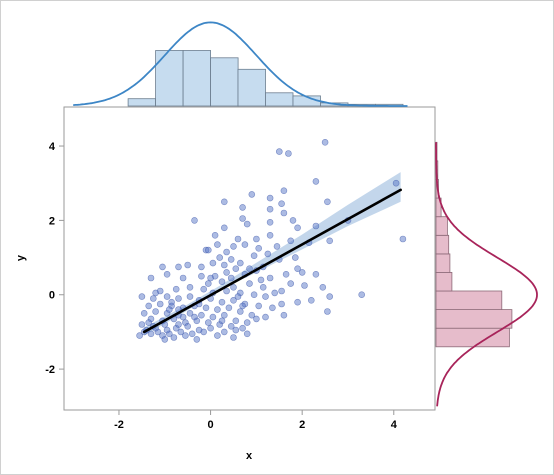 The width and height of the screenshot is (554, 475). Describe the element at coordinates (240, 64) in the screenshot. I see `x-marginal-histogram` at that location.